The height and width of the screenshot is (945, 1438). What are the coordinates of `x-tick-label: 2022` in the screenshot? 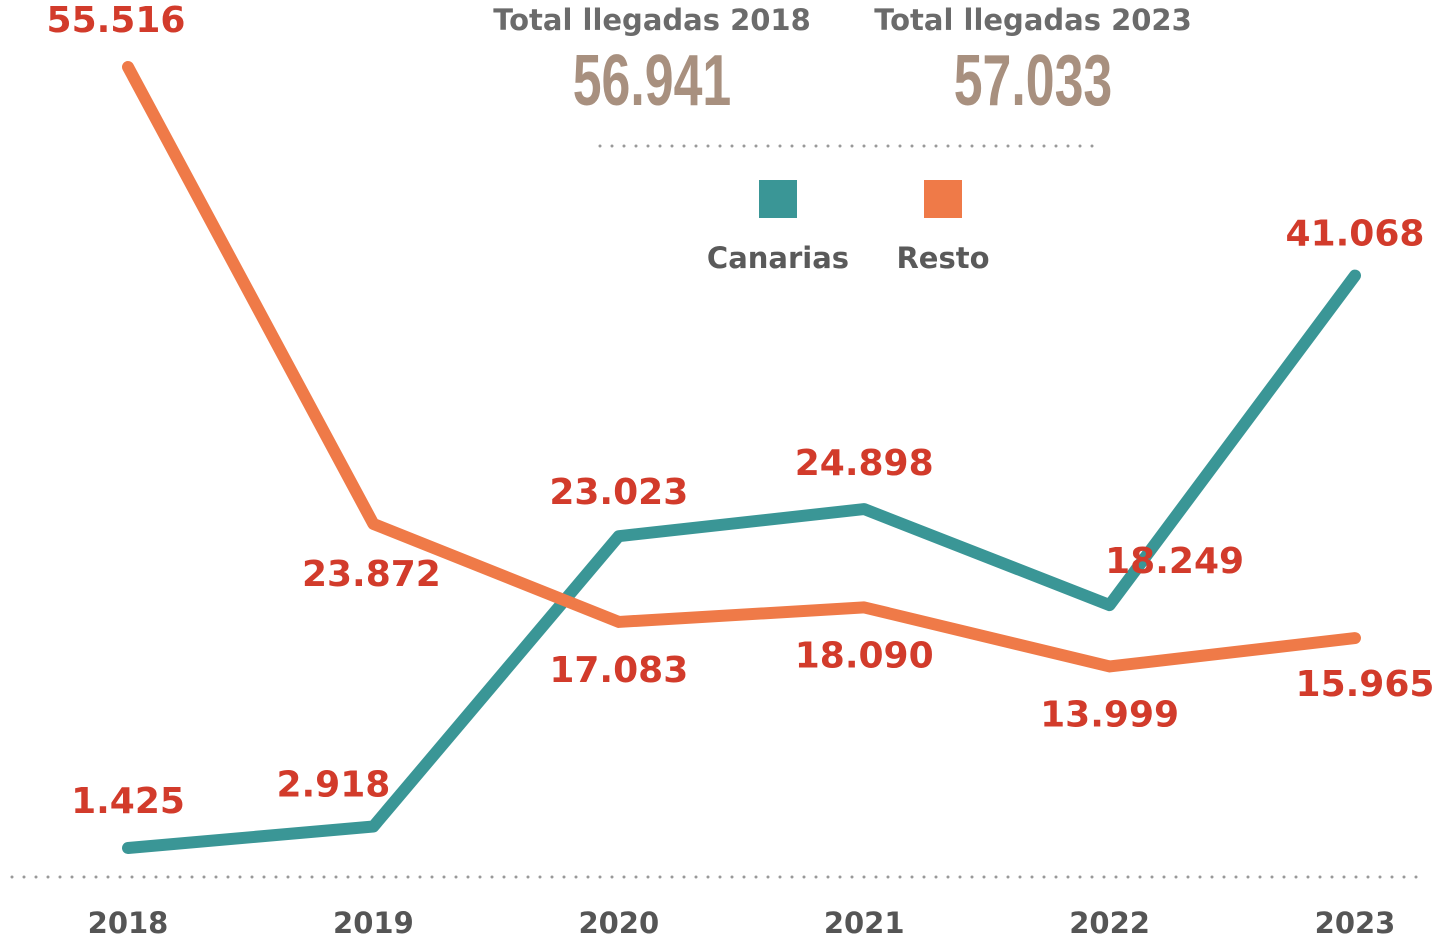 It's located at (1109, 923).